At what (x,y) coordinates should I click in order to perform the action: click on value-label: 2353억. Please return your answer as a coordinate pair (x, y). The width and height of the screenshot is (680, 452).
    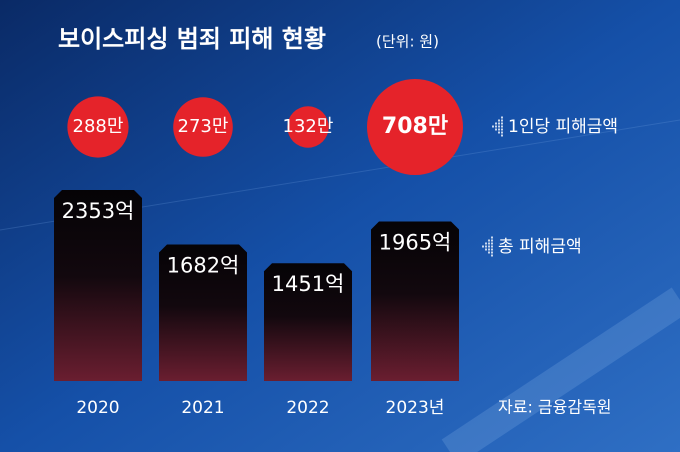
    Looking at the image, I should click on (98, 211).